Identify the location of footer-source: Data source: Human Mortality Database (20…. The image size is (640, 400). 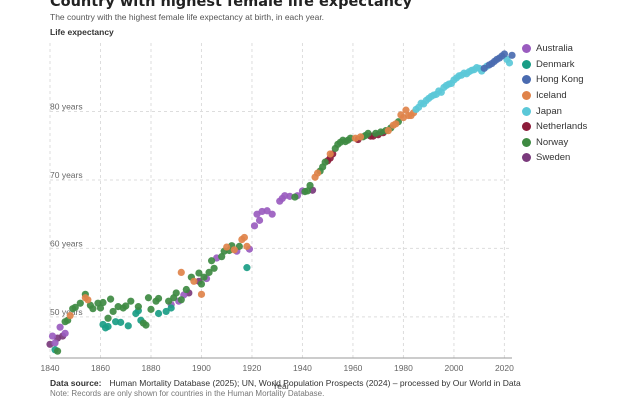
(285, 383).